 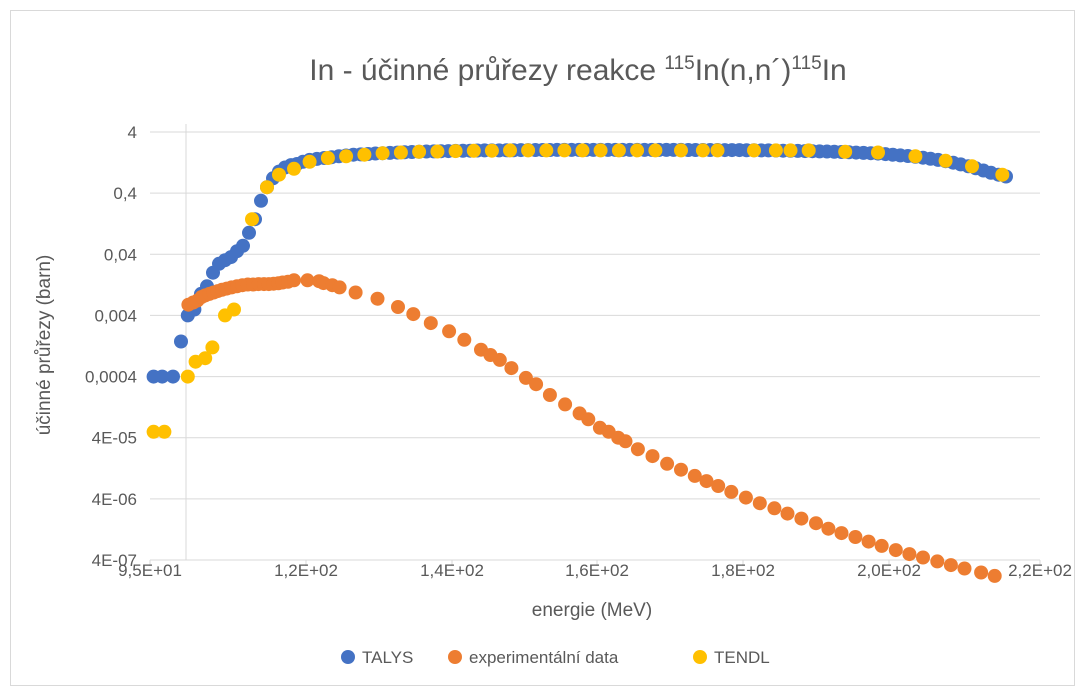 What do you see at coordinates (387, 657) in the screenshot?
I see `legend-label: TALYS` at bounding box center [387, 657].